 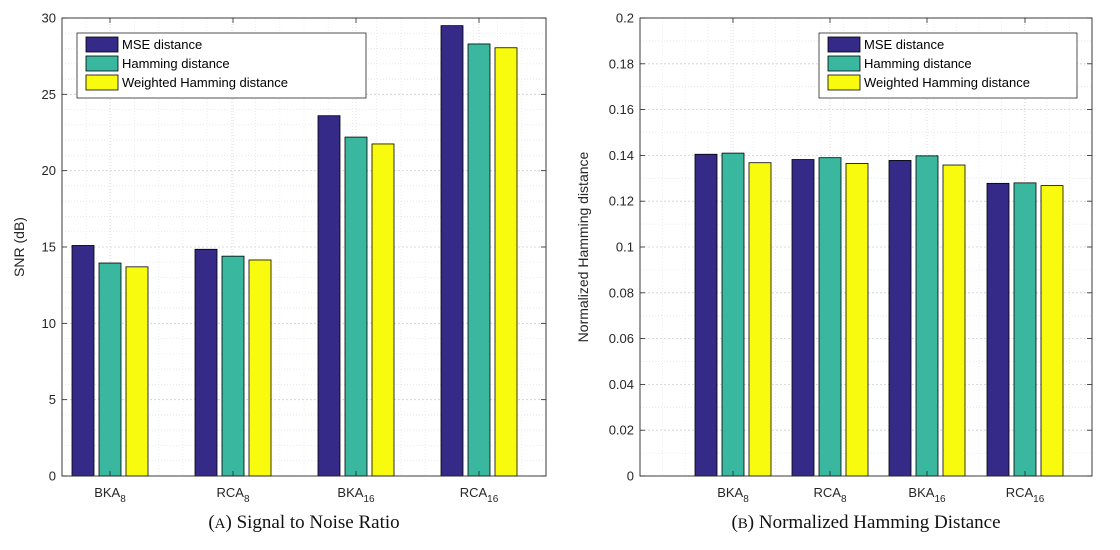 What do you see at coordinates (621, 201) in the screenshot?
I see `y-tick-label: 0.12` at bounding box center [621, 201].